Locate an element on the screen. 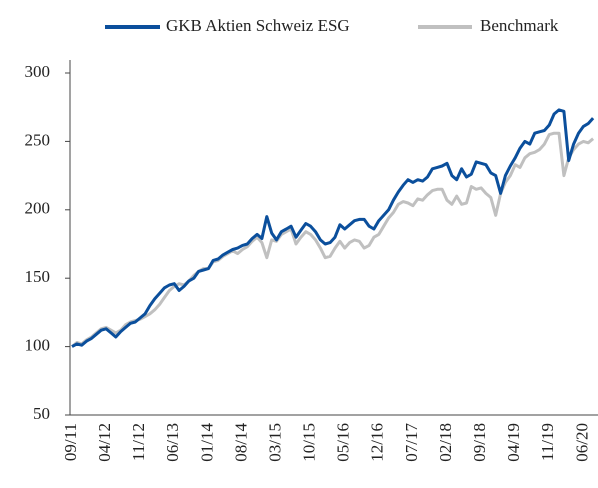 This screenshot has height=488, width=598. x-tick-label: 12/16 is located at coordinates (377, 442).